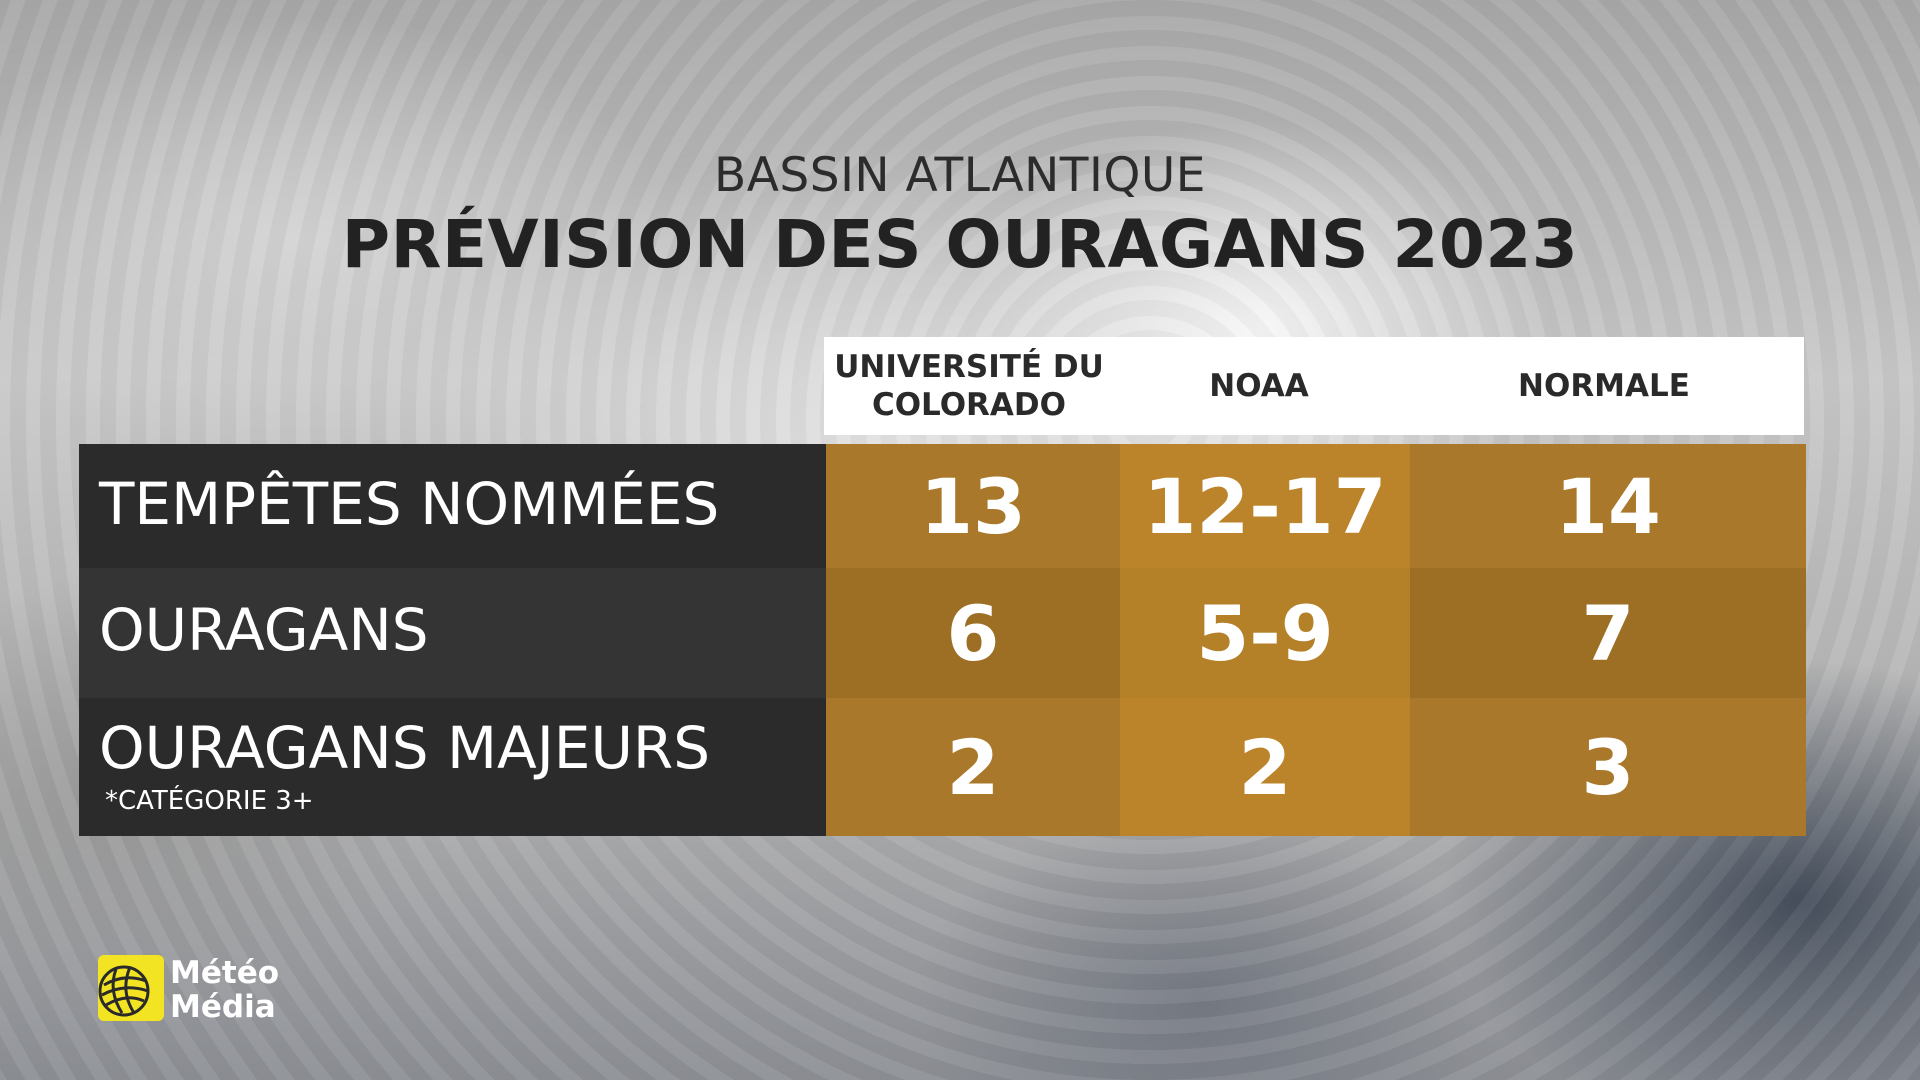  I want to click on globe-icon, so click(131, 988).